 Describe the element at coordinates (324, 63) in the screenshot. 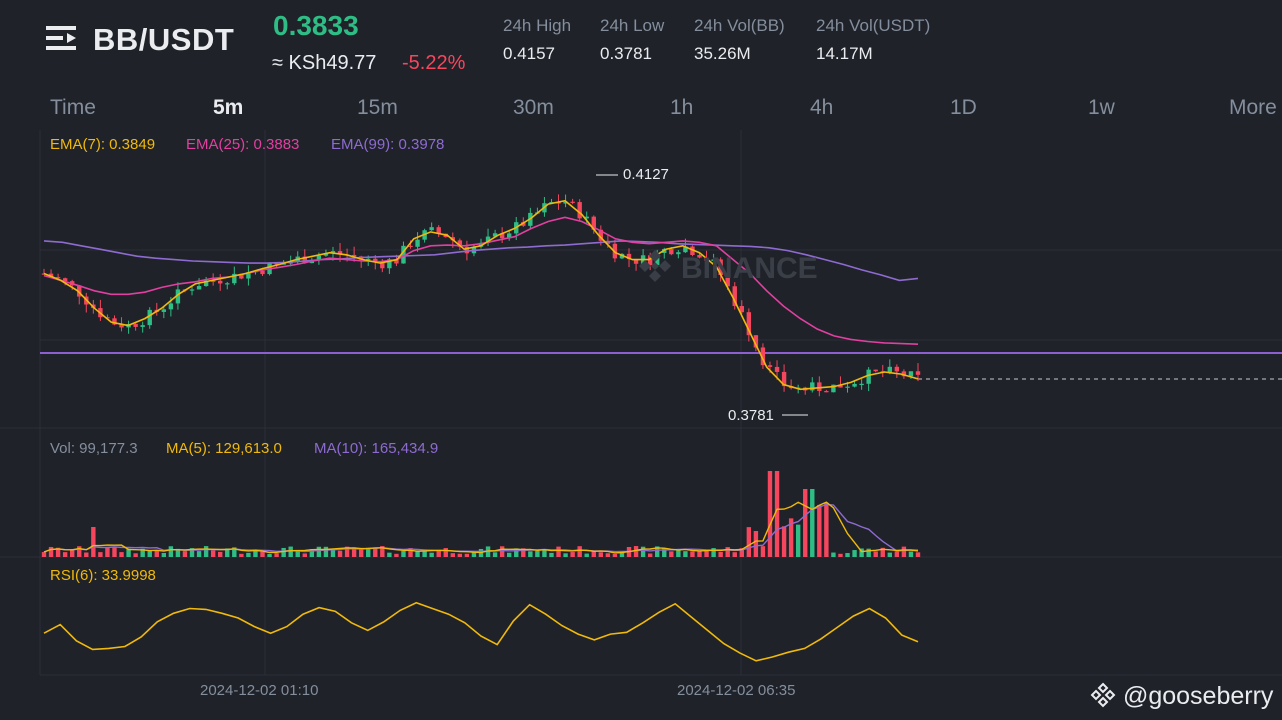

I see `fiat-value: ≈ KSh49.77` at that location.